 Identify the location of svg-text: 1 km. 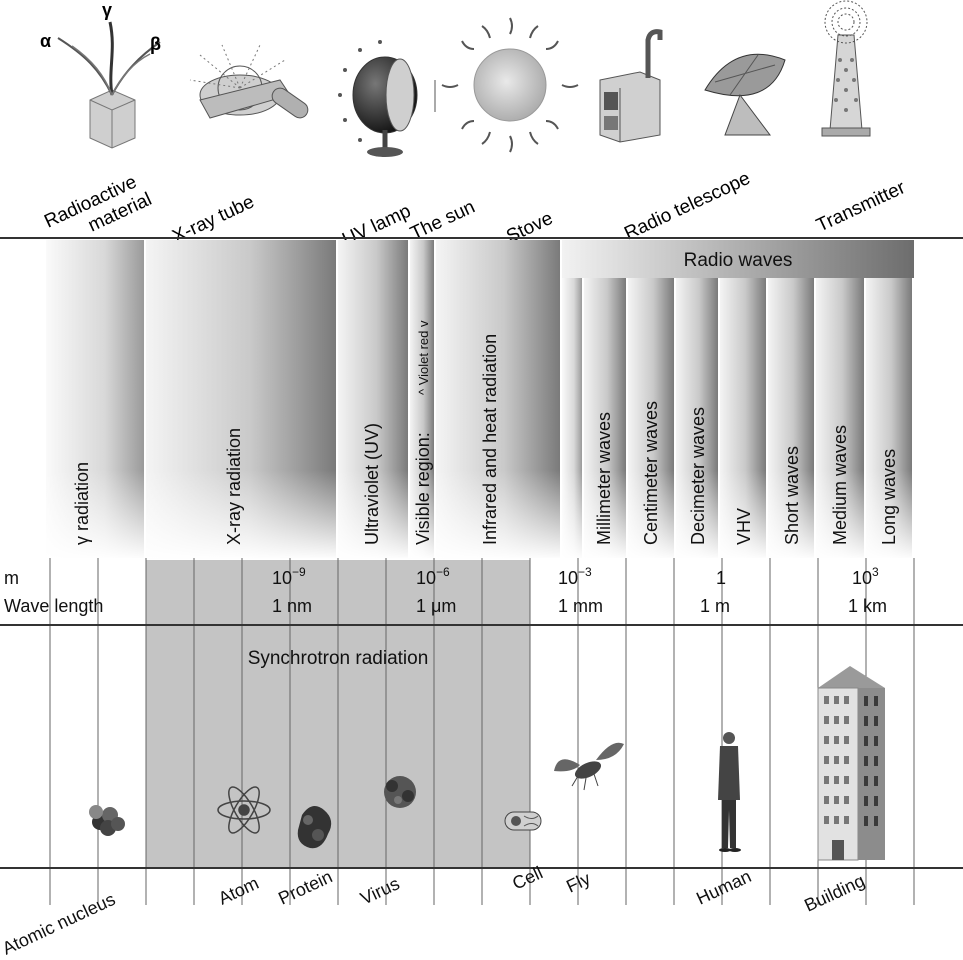
(867, 606).